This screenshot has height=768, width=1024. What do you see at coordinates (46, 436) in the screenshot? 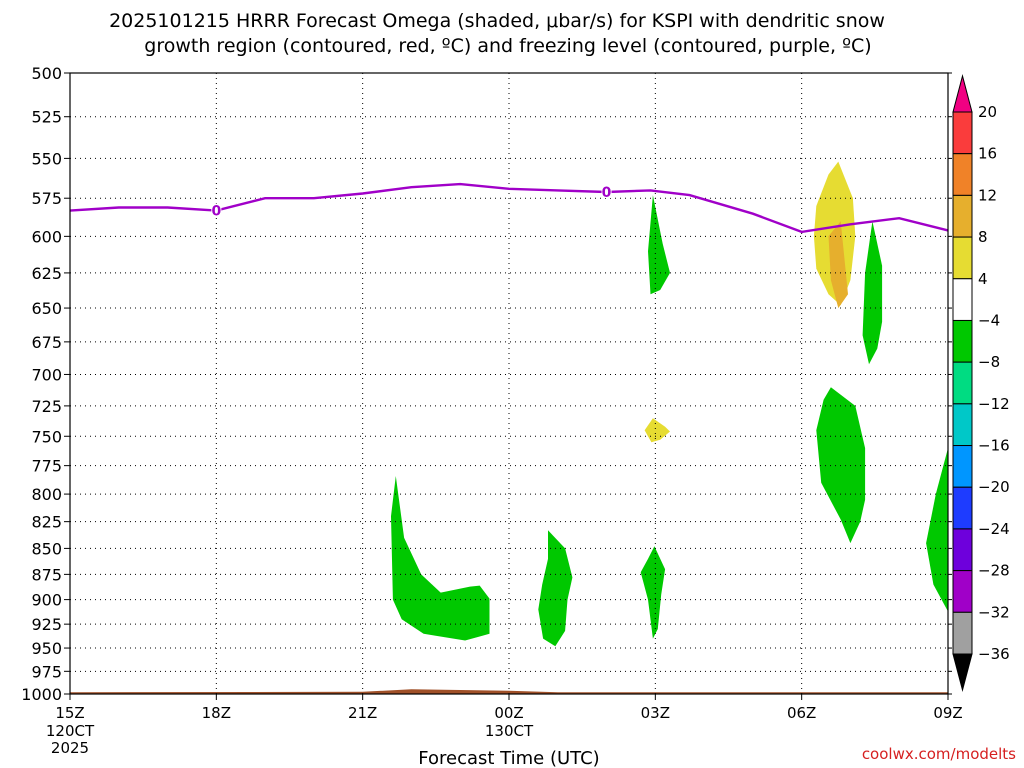
I see `y-tick-label-750: 750` at bounding box center [46, 436].